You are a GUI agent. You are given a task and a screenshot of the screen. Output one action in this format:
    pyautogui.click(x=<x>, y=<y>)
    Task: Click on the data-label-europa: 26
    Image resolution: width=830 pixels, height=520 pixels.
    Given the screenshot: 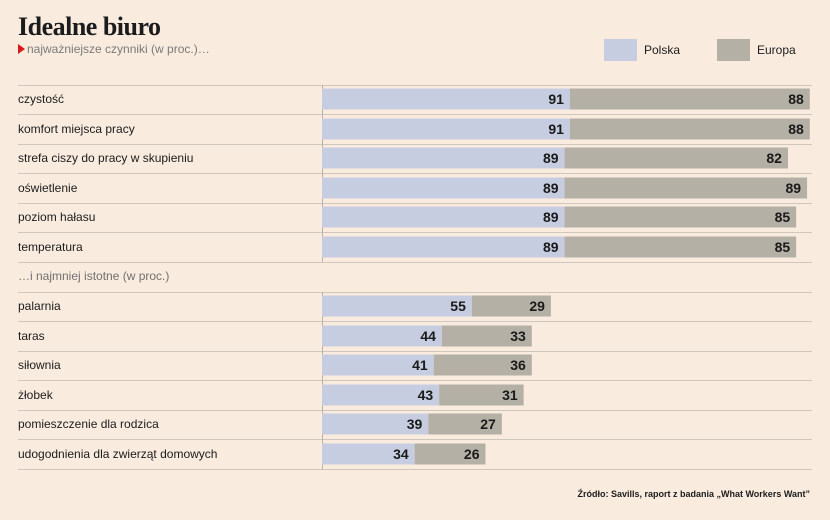 What is the action you would take?
    pyautogui.click(x=472, y=454)
    